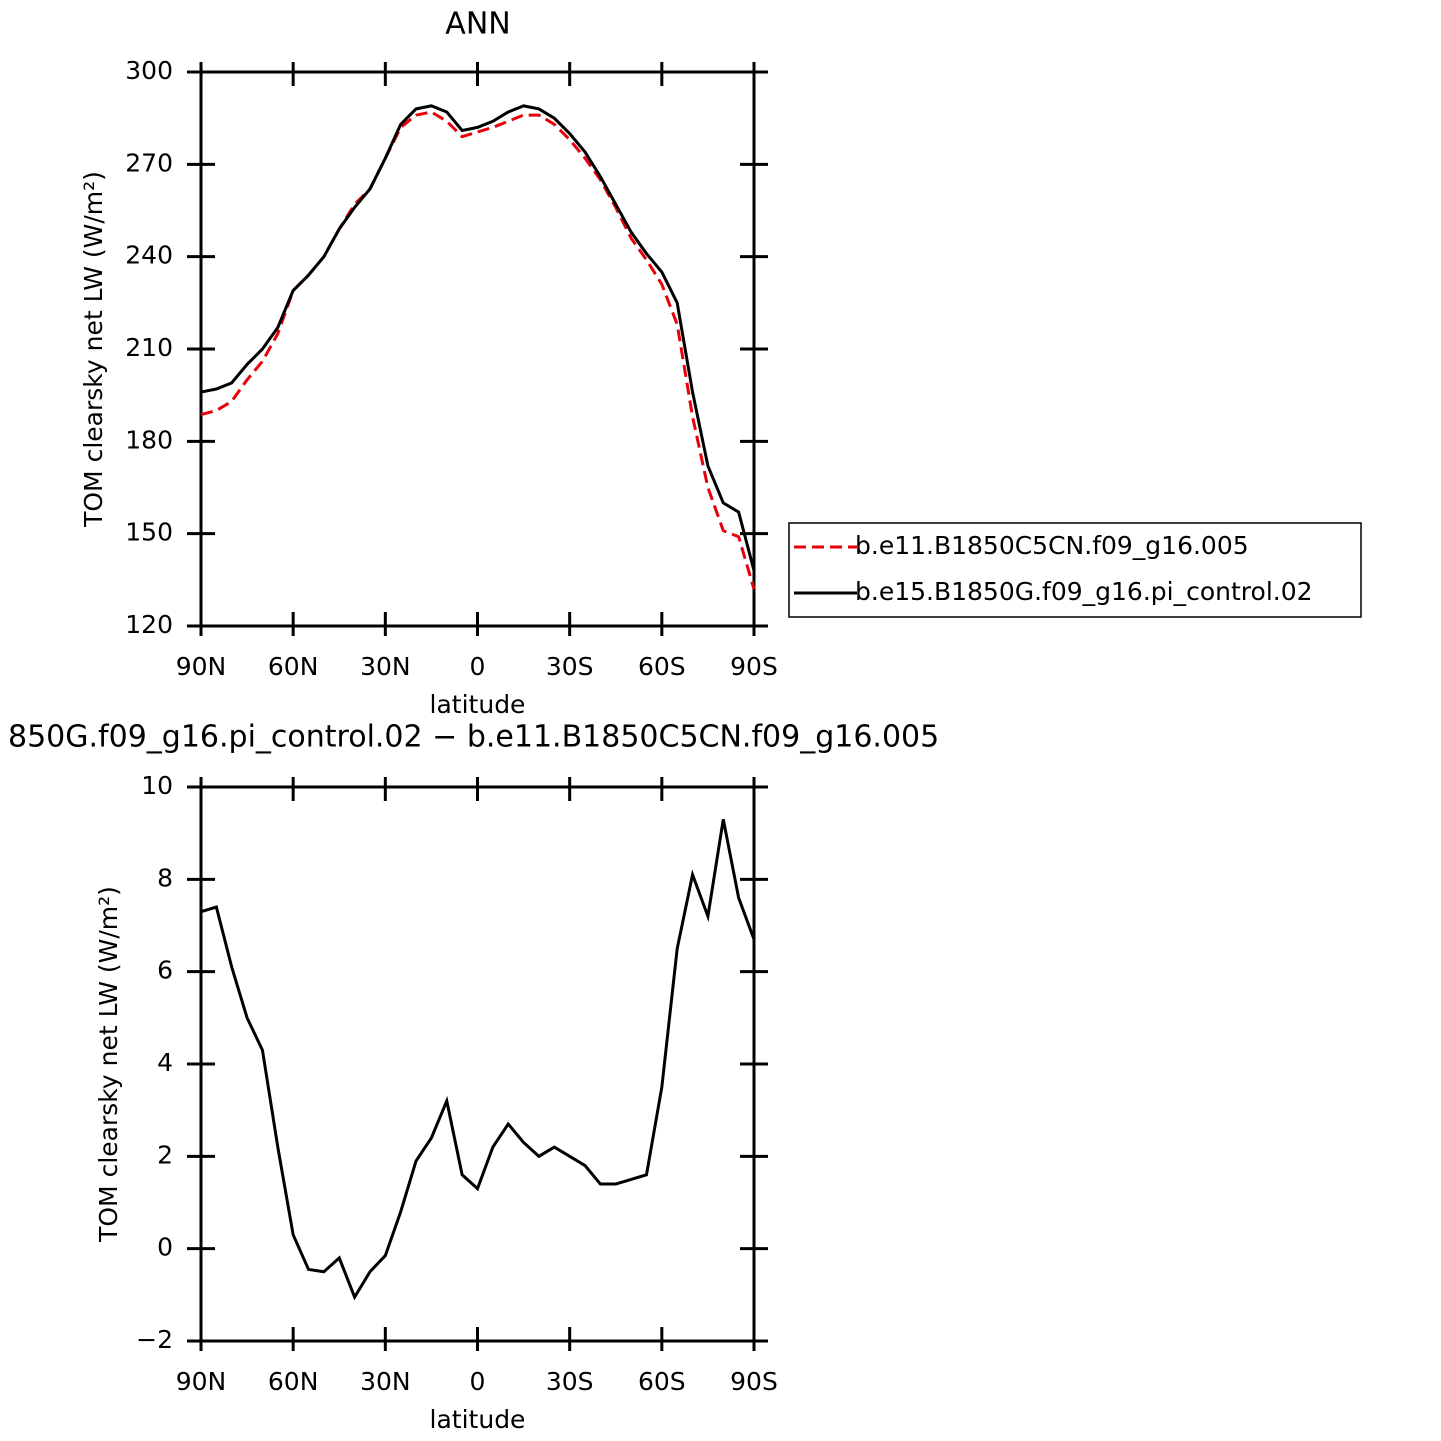 The height and width of the screenshot is (1441, 1441). I want to click on y-tick-label: 240, so click(149, 255).